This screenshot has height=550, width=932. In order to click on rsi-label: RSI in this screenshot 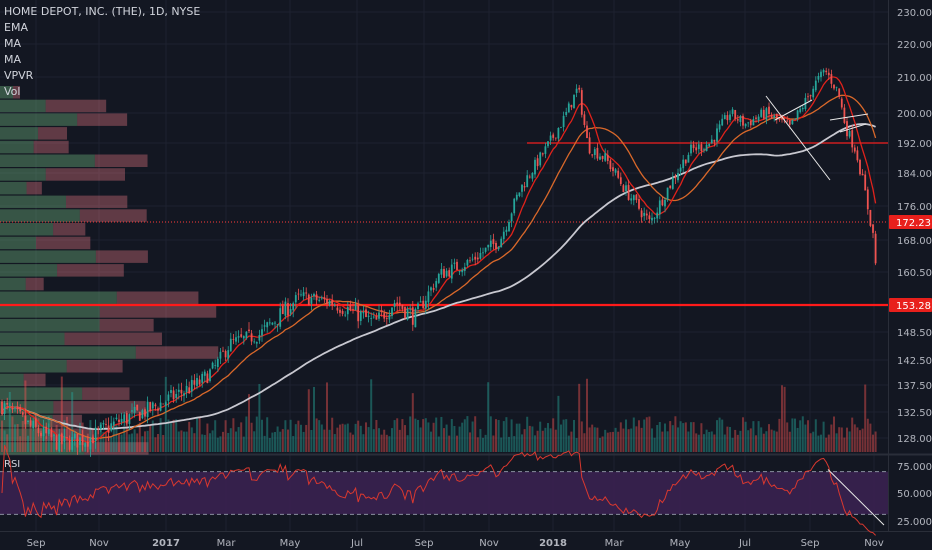, I will do `click(12, 464)`.